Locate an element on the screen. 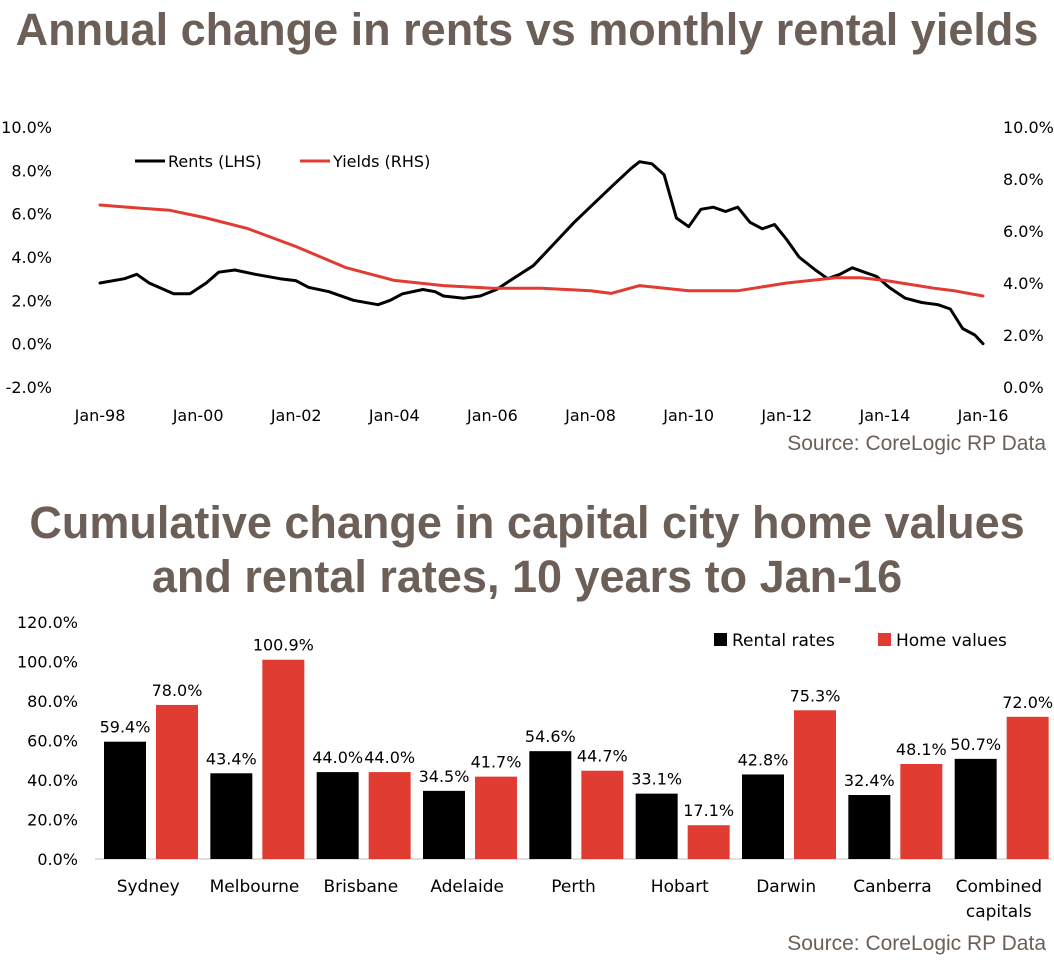  y-right-tick-label: 10.0% is located at coordinates (1028, 127).